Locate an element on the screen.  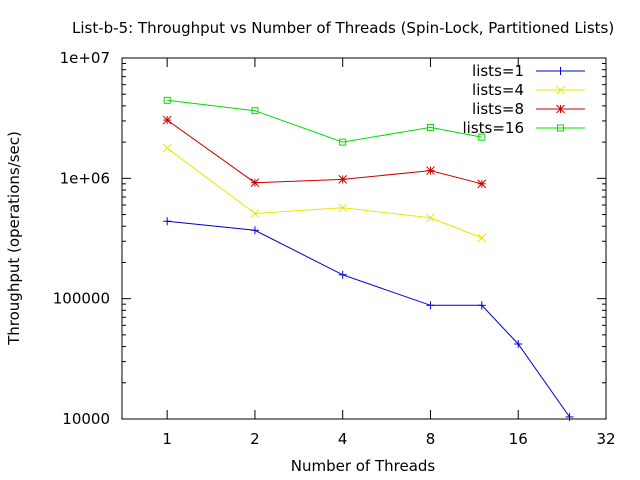
x-axis-label: Number of Threads is located at coordinates (363, 466).